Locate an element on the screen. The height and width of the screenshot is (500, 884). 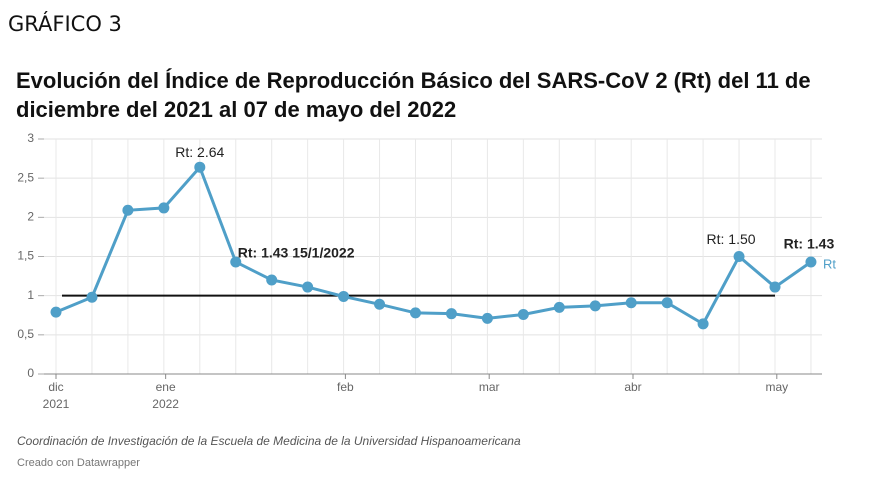
x-tick-label: abr is located at coordinates (632, 387).